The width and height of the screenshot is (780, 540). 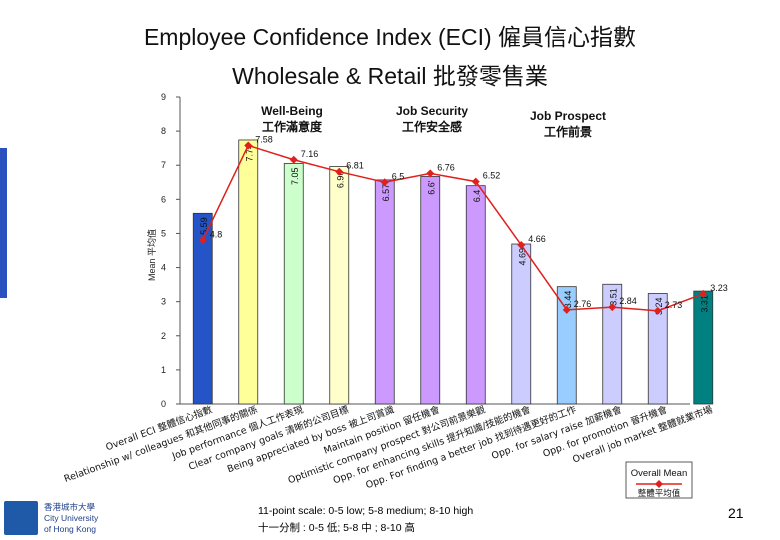 What do you see at coordinates (736, 513) in the screenshot?
I see `page-number: 21` at bounding box center [736, 513].